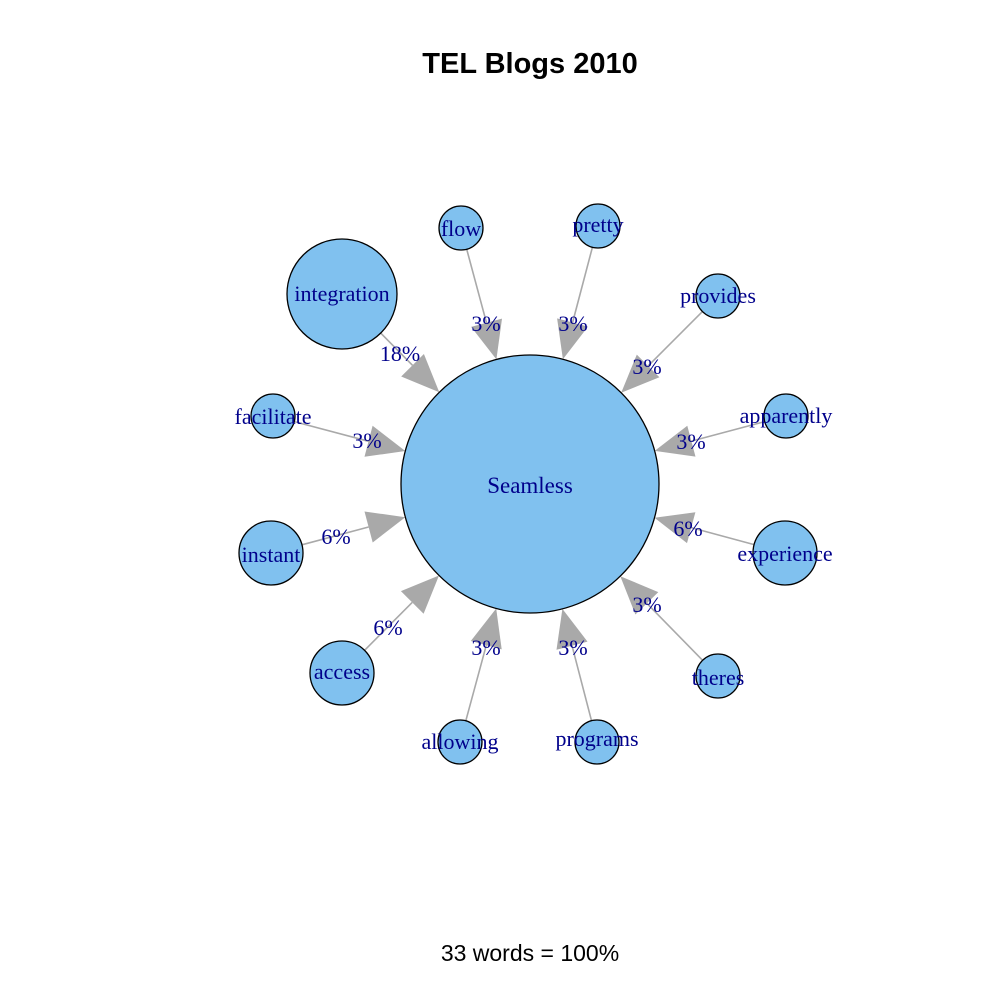  I want to click on edge-integration, so click(397, 349).